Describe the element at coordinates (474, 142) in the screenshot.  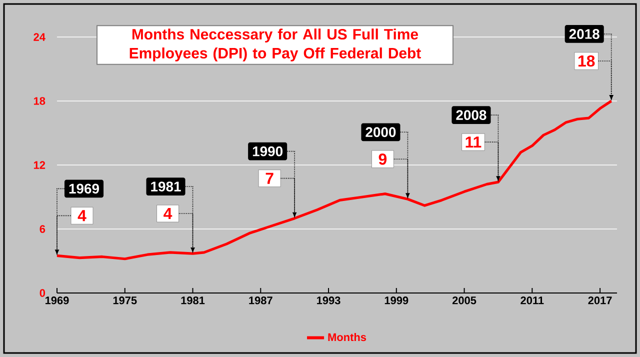
I see `annotation: 11` at that location.